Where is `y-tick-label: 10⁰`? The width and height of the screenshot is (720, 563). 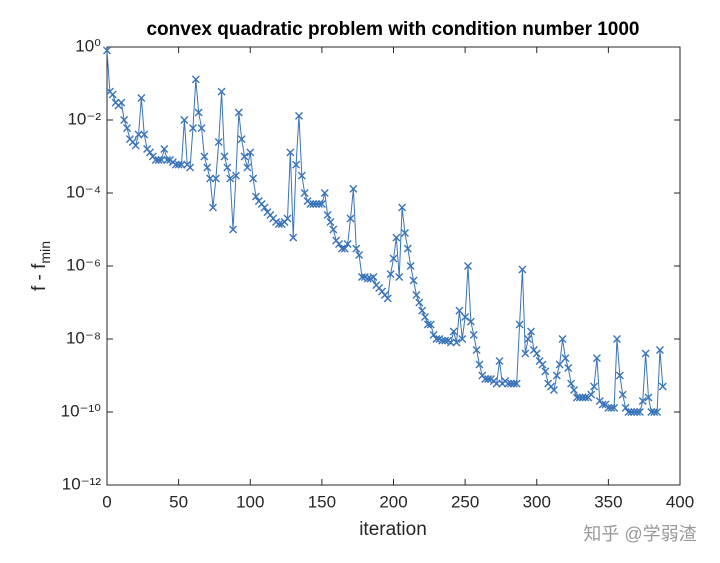 y-tick-label: 10⁰ is located at coordinates (88, 45).